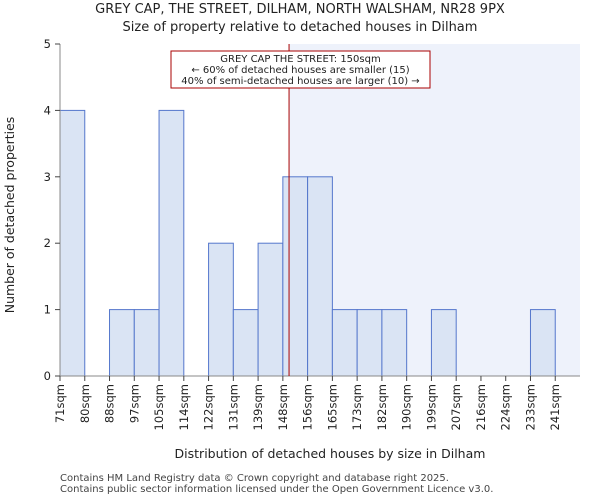 The image size is (600, 500). I want to click on x-tick-label: 148sqm, so click(283, 407).